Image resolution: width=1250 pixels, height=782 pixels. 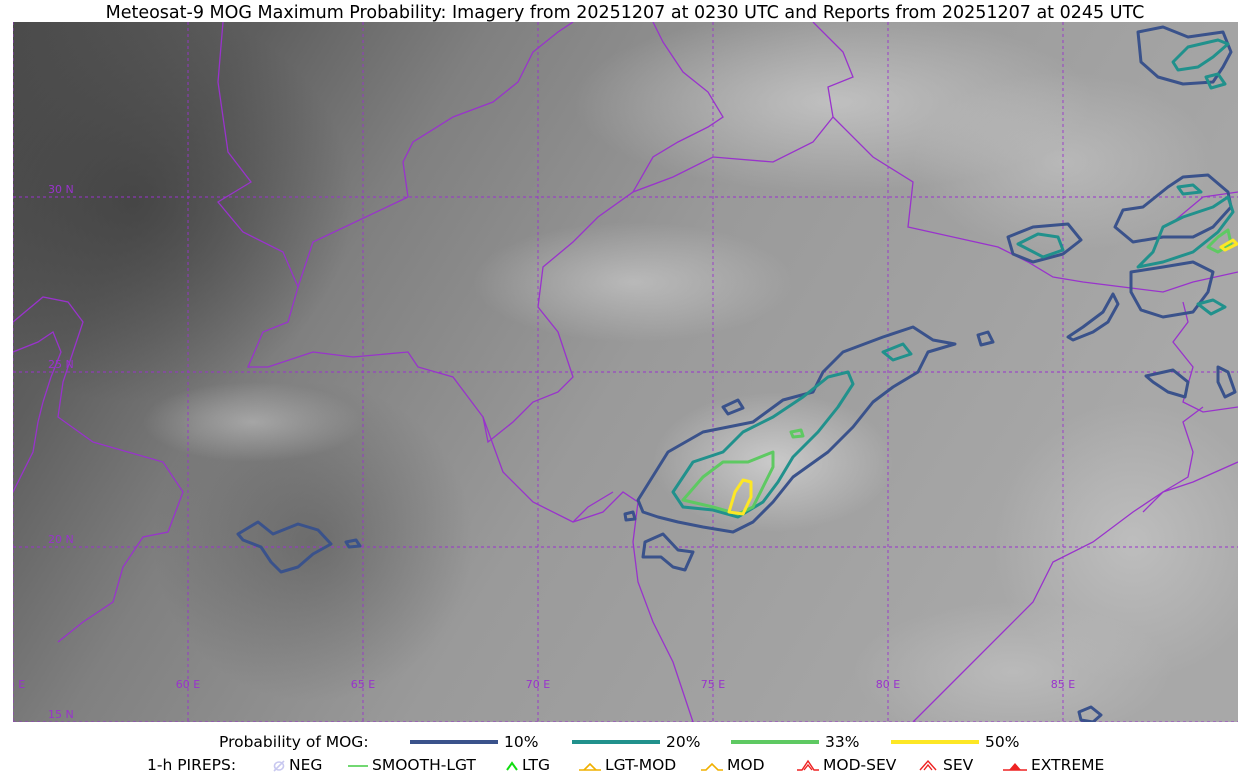 I want to click on probability-legend: Probability of MOG: 10% 20% 33% 50%, so click(x=625, y=743).